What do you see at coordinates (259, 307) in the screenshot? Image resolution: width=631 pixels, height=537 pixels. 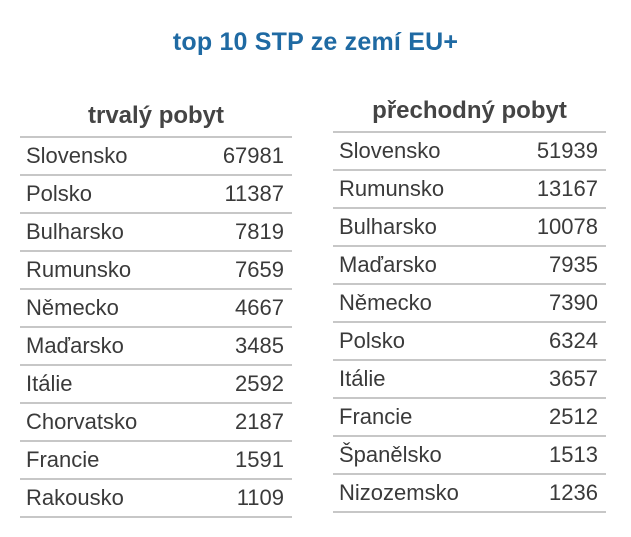 I see `permit-count: 4667` at bounding box center [259, 307].